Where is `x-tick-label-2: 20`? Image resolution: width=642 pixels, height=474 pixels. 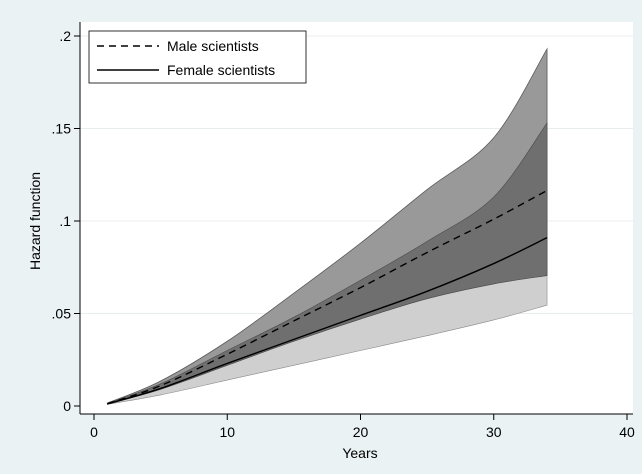 x-tick-label-2: 20 is located at coordinates (361, 432).